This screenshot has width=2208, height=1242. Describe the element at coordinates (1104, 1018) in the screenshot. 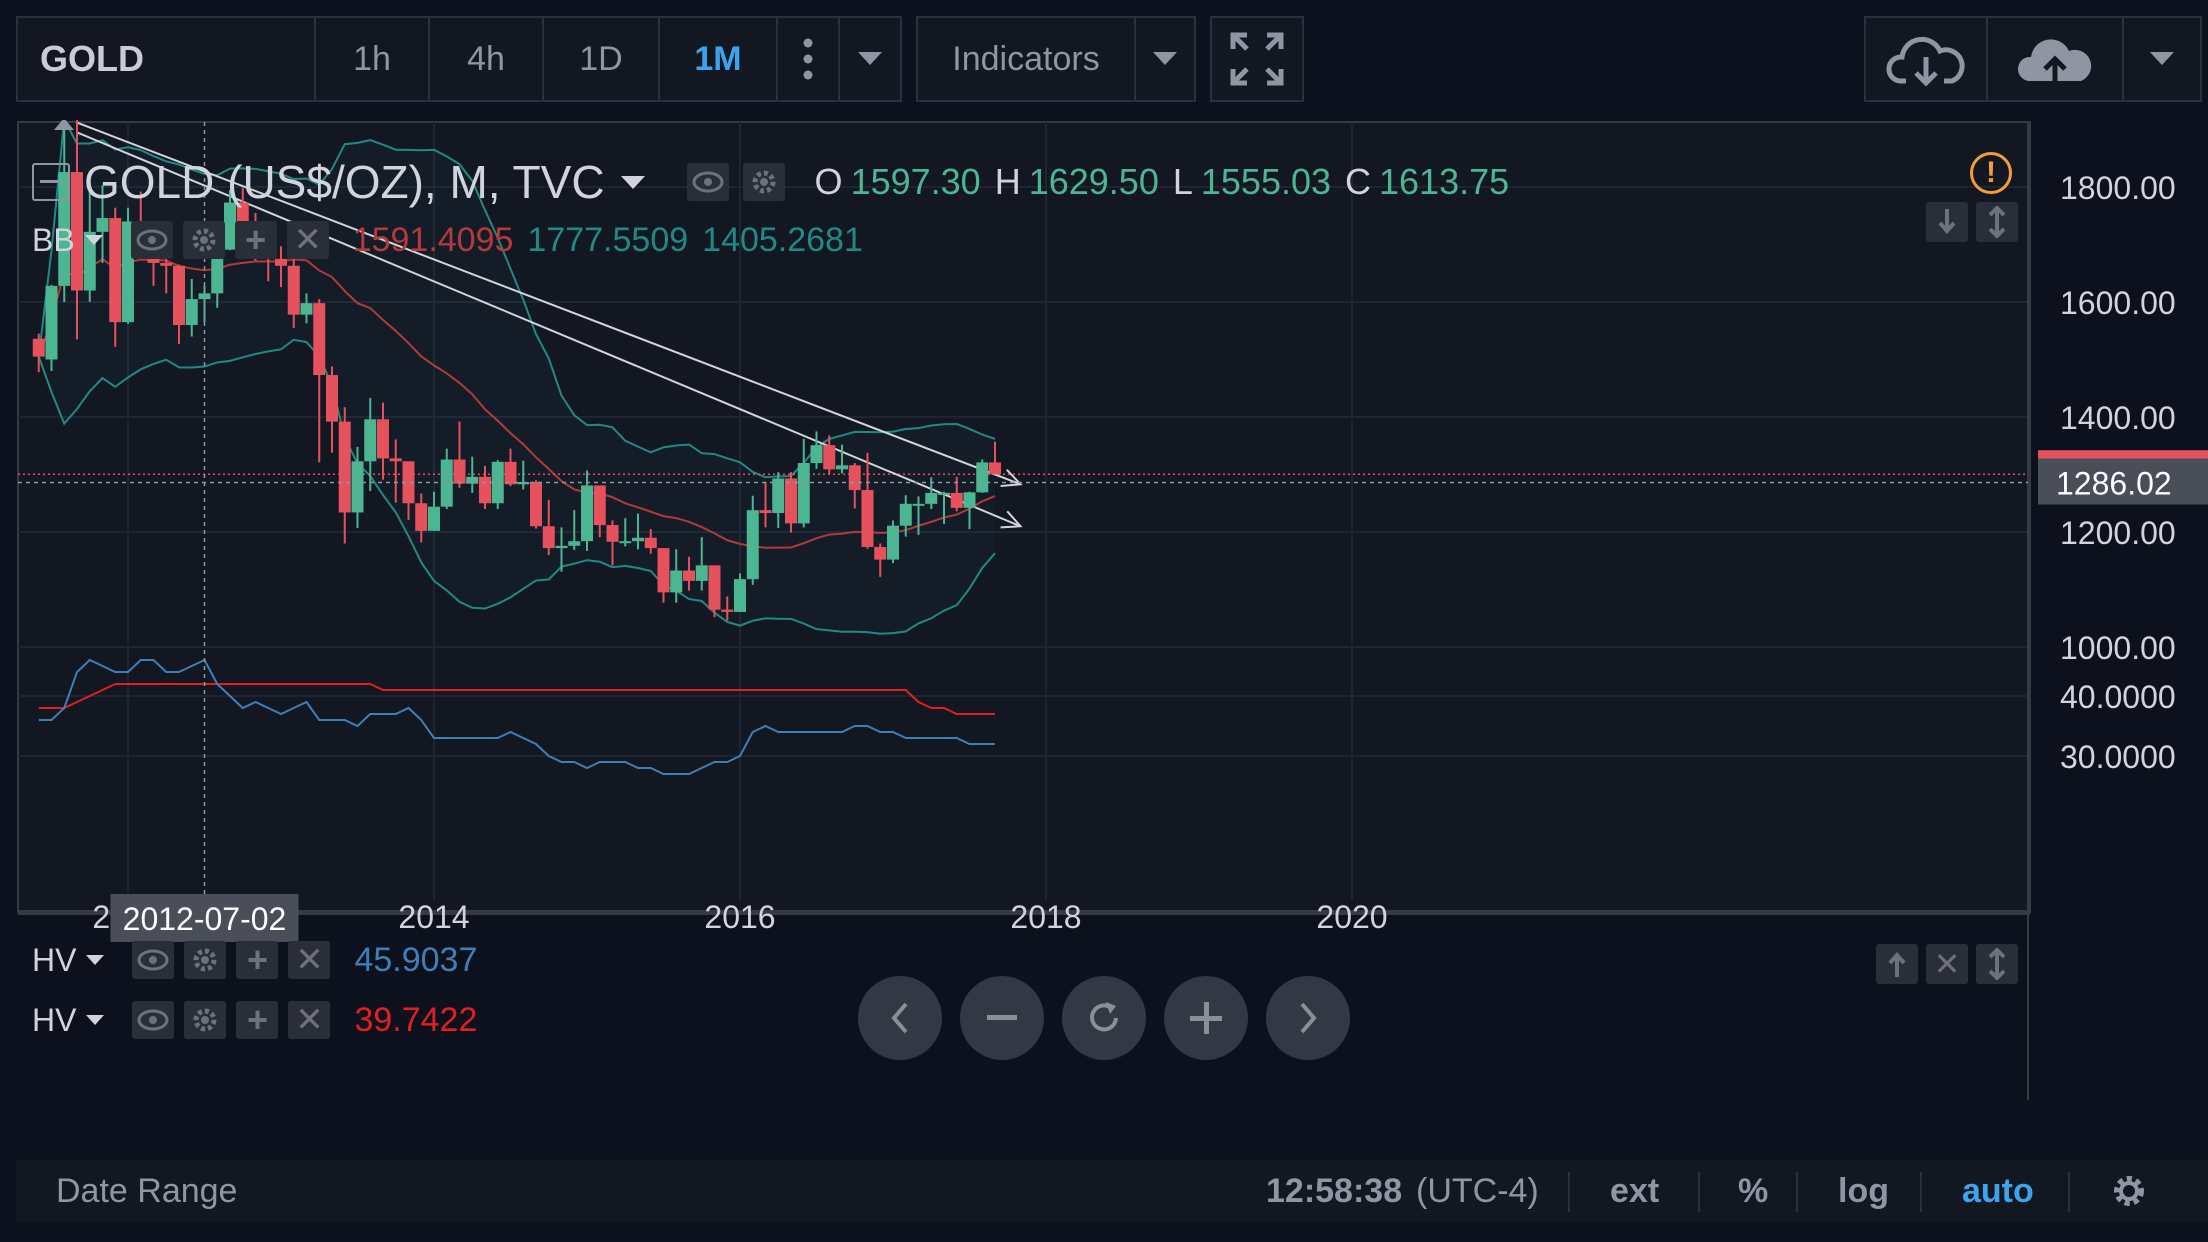

I see `reset-icon` at that location.